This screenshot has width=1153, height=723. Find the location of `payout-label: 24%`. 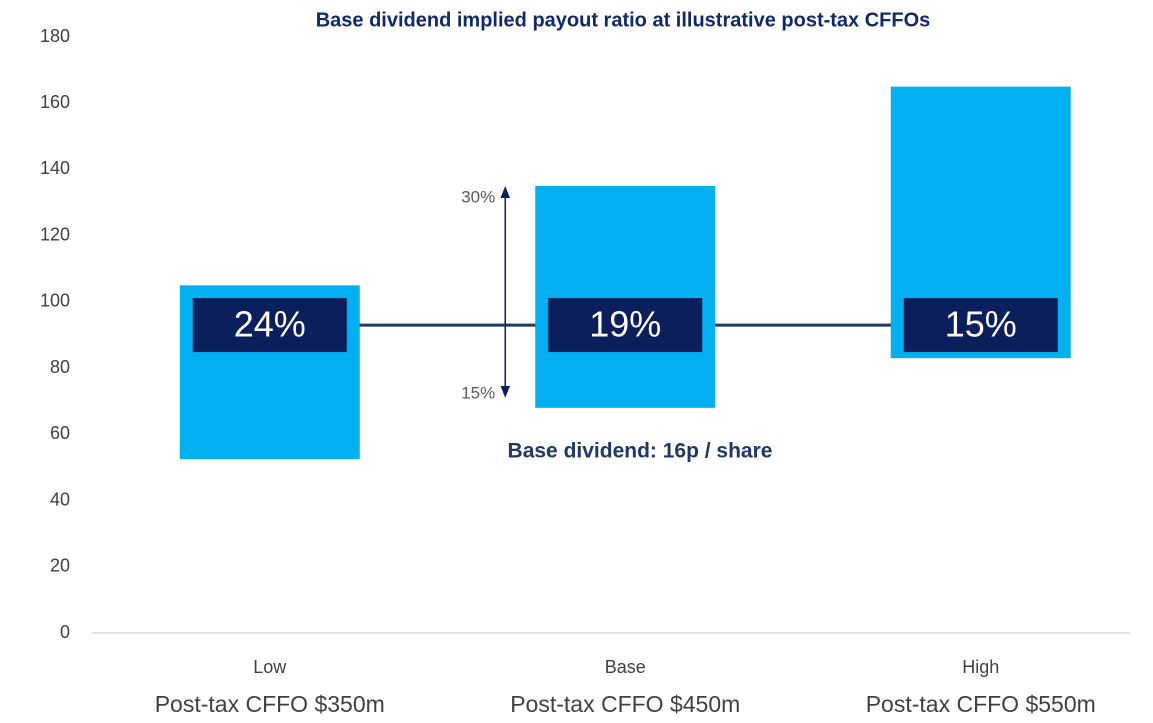

payout-label: 24% is located at coordinates (270, 324).